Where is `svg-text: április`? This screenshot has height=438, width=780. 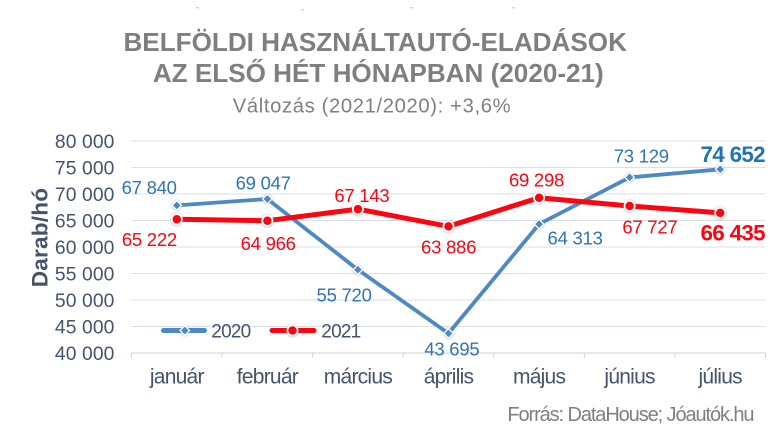
svg-text: április is located at coordinates (449, 376).